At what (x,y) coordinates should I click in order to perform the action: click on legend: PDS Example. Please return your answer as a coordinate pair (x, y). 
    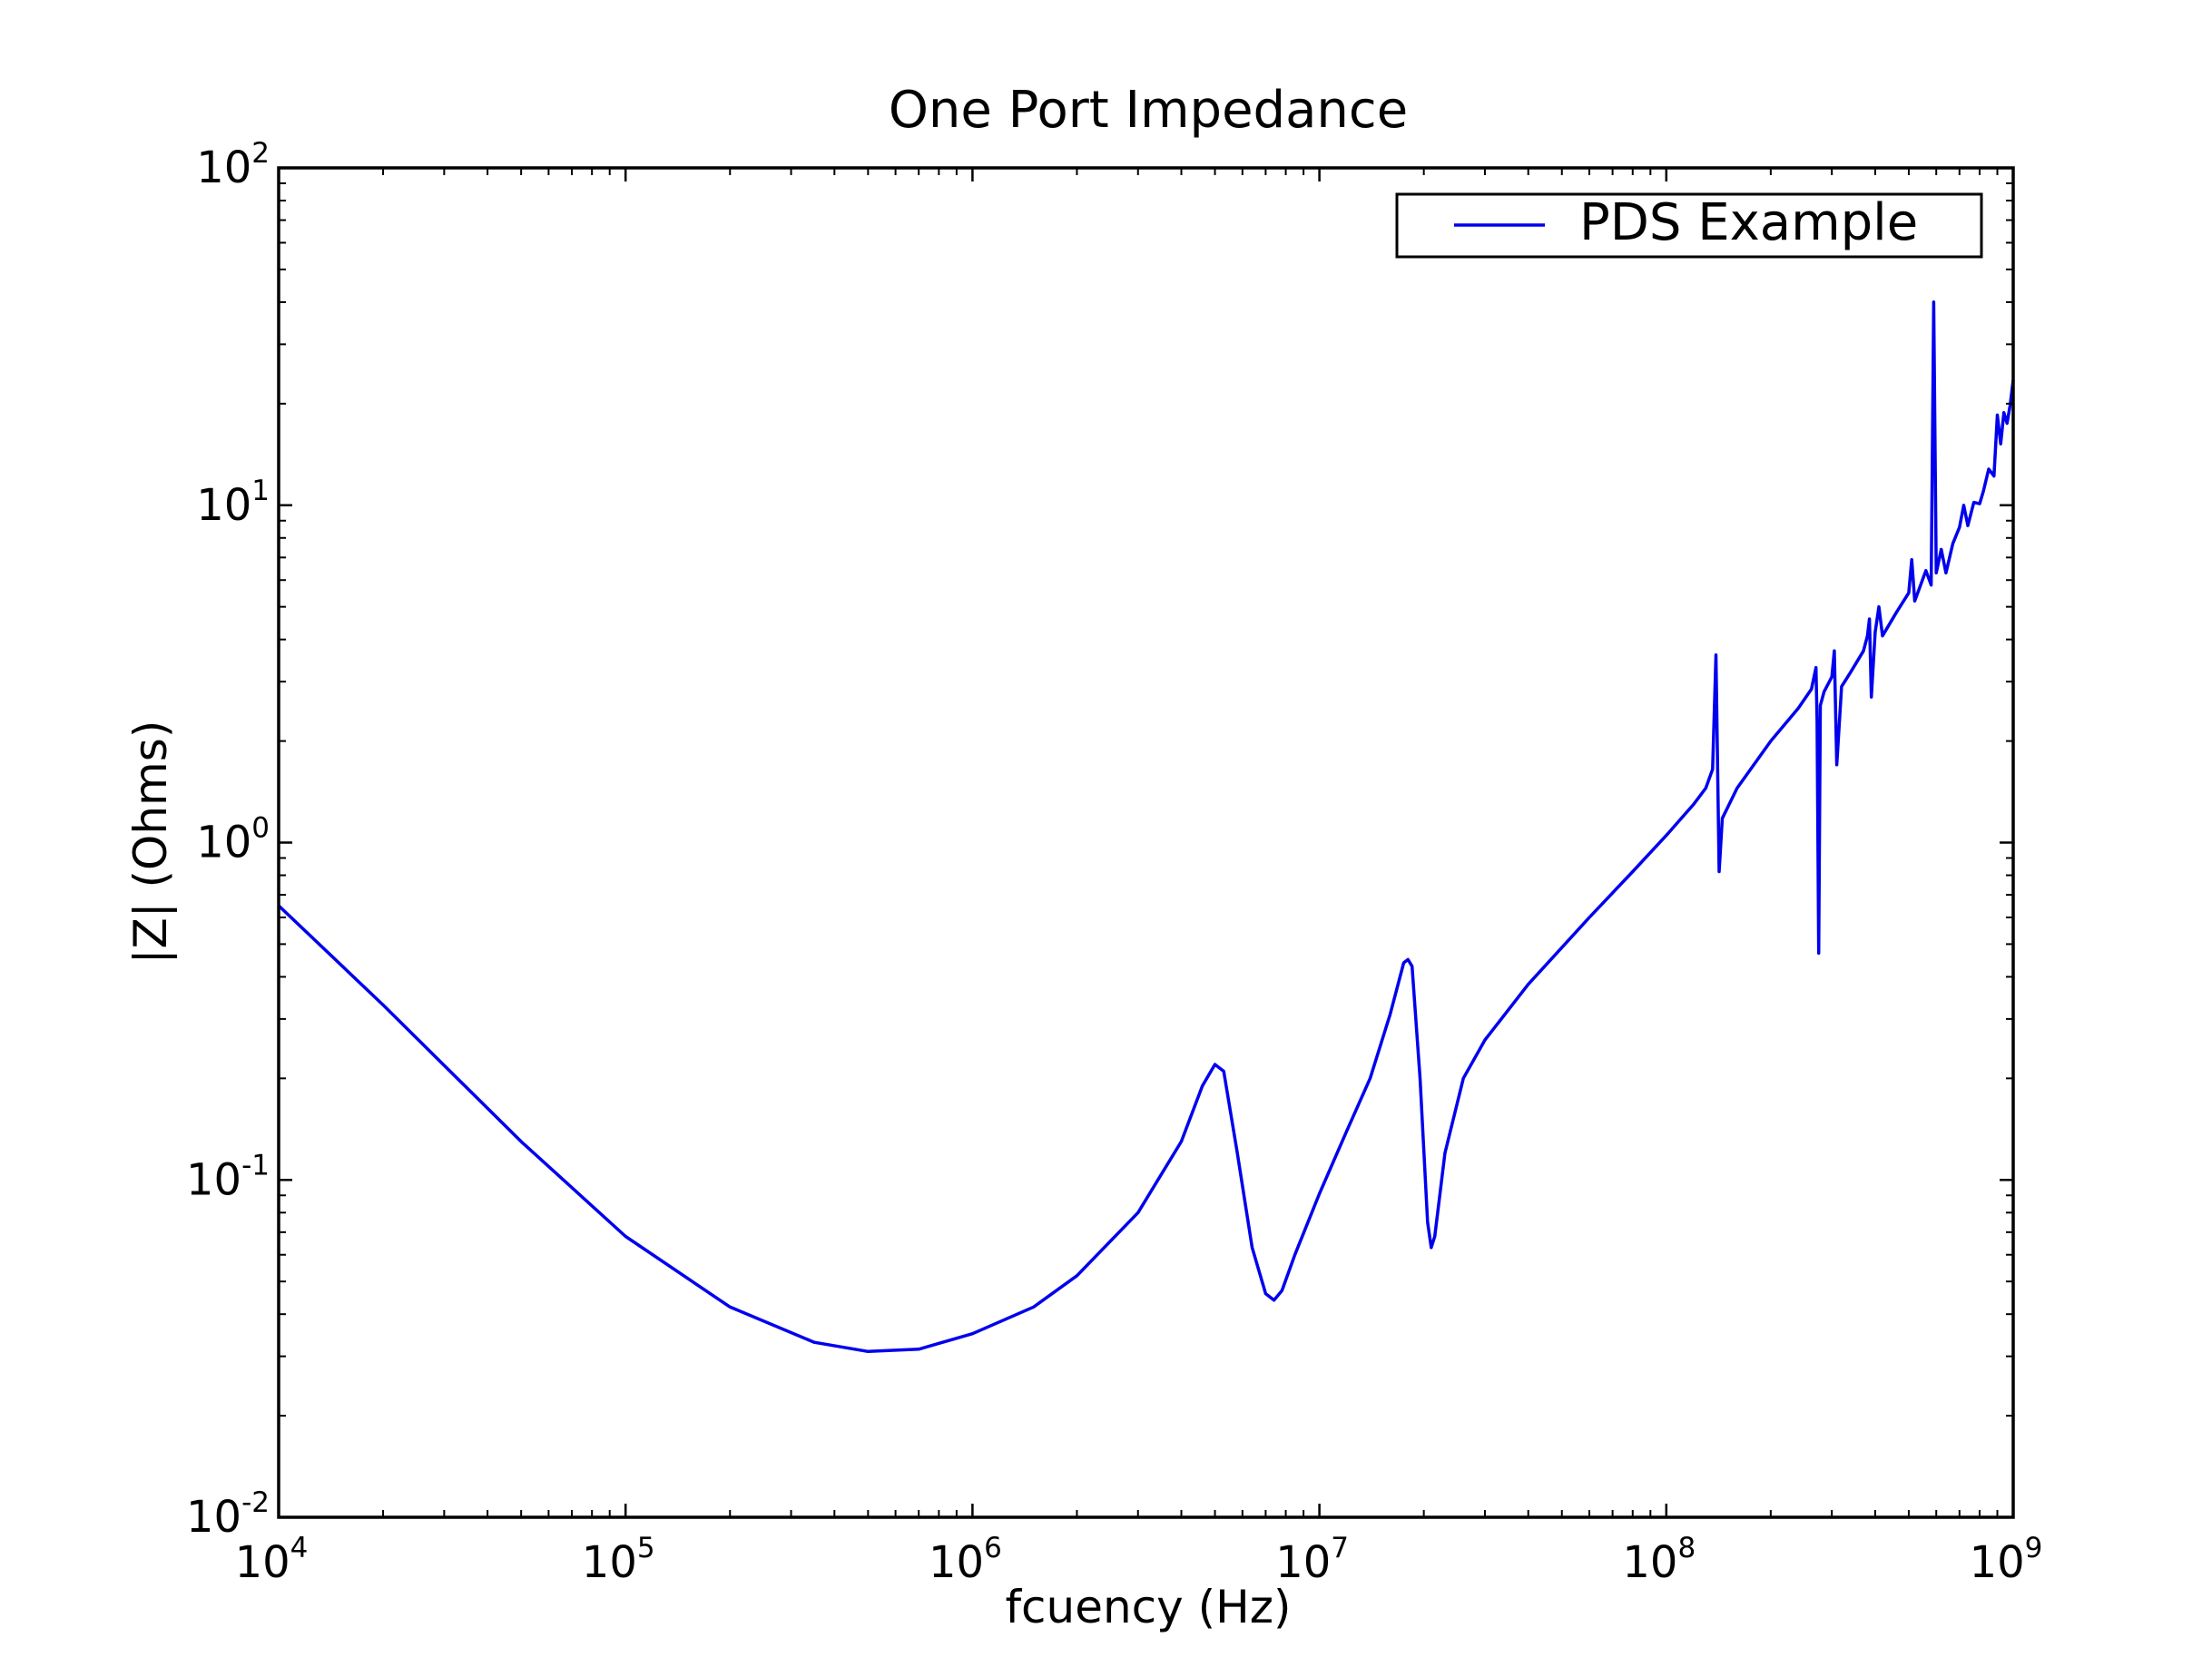
    Looking at the image, I should click on (1689, 225).